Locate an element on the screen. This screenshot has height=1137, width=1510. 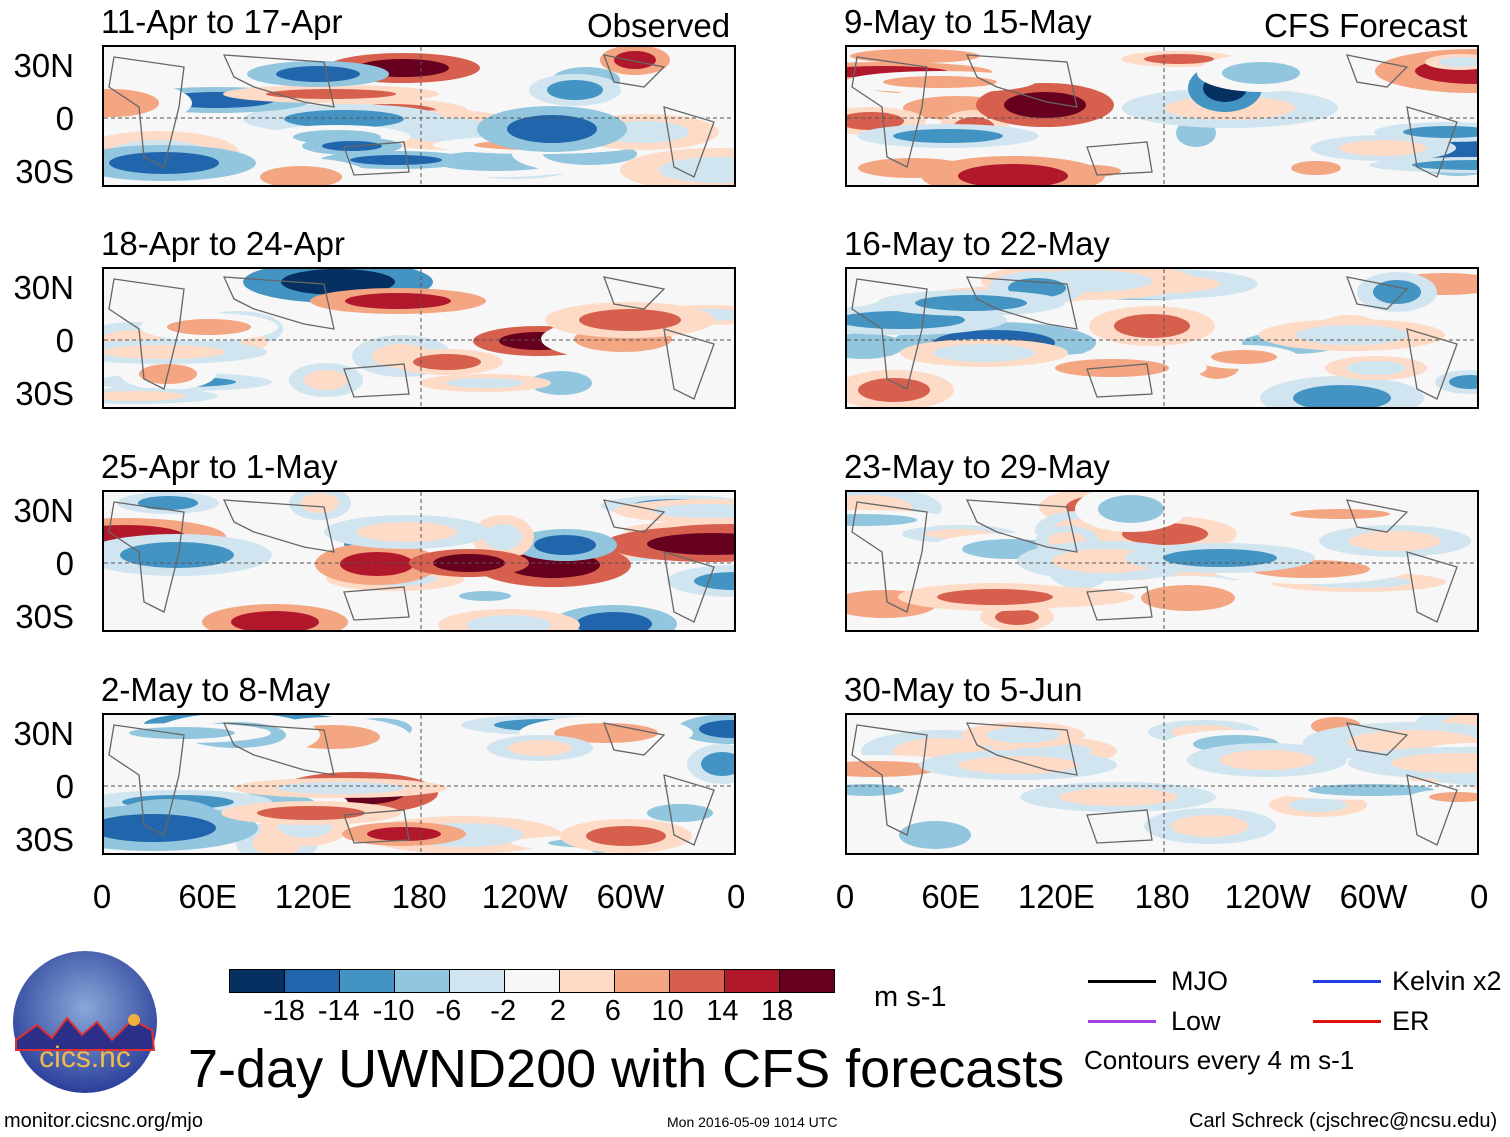
footer-author: Carl Schreck (cjschrec@ncsu.edu) is located at coordinates (1343, 1121).